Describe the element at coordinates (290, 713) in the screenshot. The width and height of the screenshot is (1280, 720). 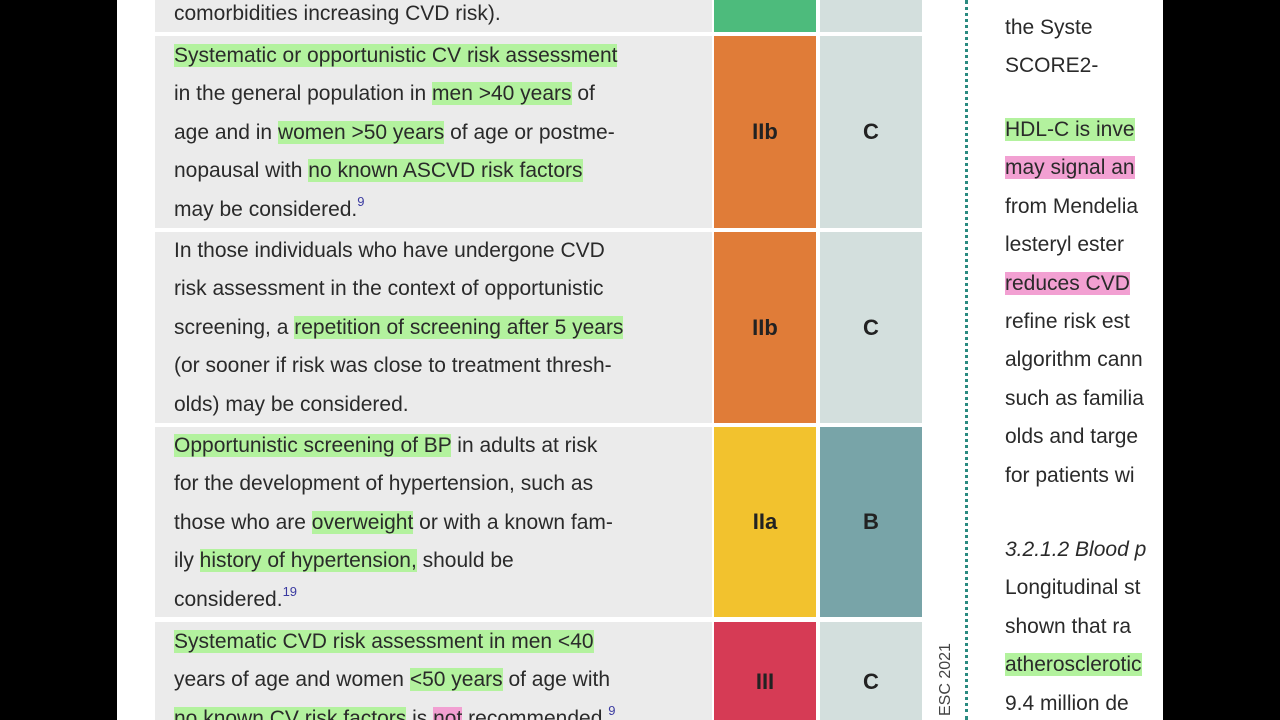
I see `text-span: no known CV risk factors` at that location.